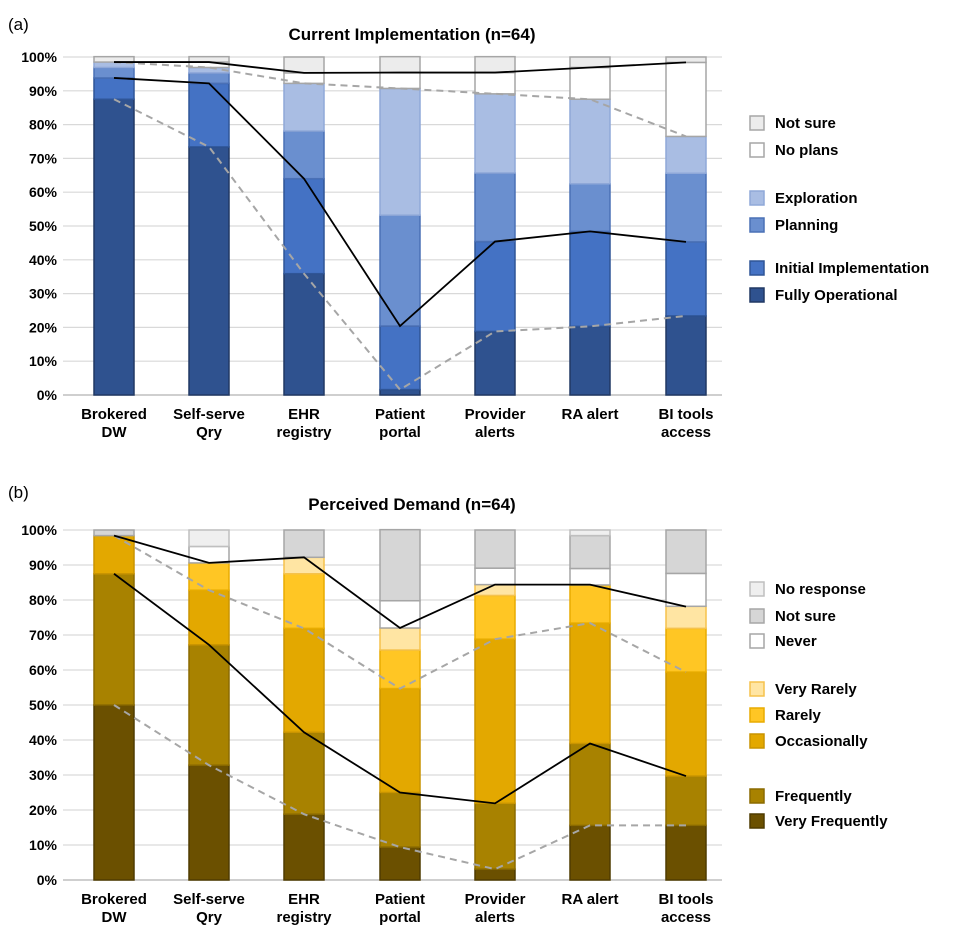  I want to click on x-tick-label: access, so click(686, 917).